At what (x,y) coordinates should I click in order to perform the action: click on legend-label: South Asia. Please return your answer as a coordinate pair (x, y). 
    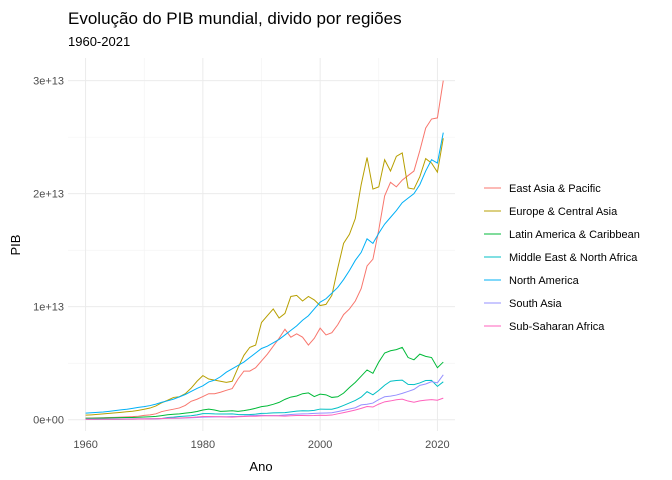
    Looking at the image, I should click on (535, 304).